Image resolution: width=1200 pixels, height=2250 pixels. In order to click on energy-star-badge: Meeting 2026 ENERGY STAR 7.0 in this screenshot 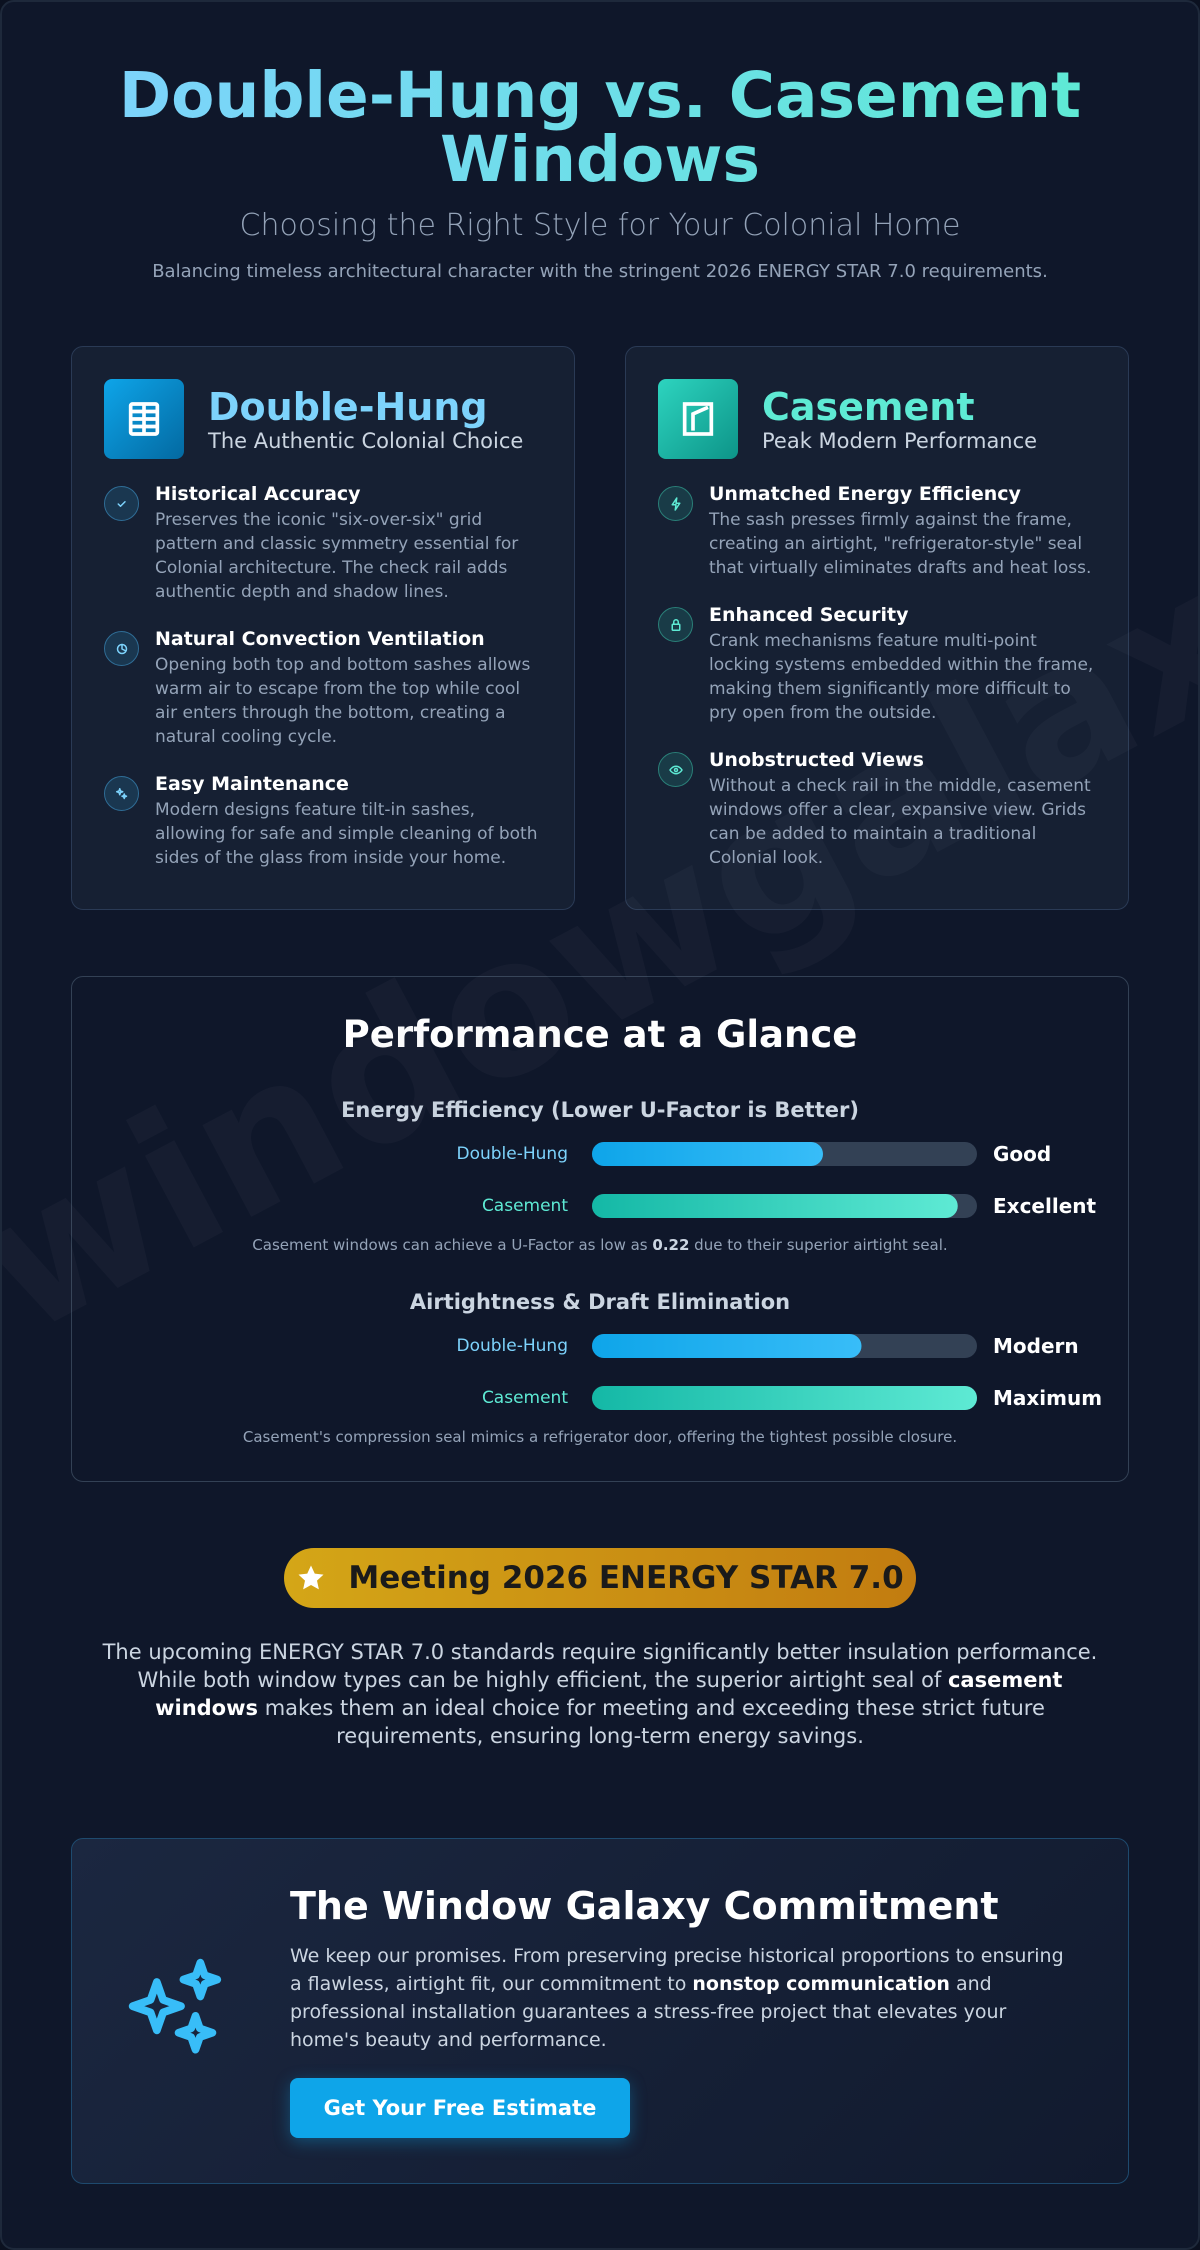, I will do `click(600, 1578)`.